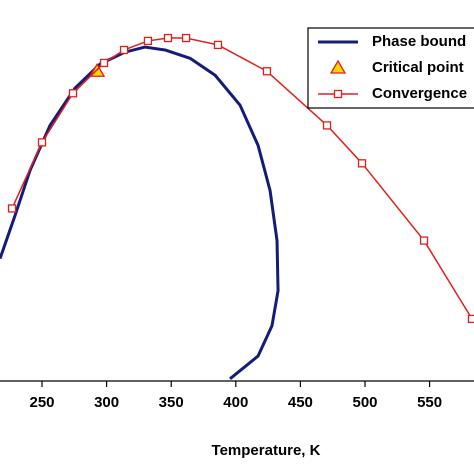  Describe the element at coordinates (429, 402) in the screenshot. I see `x-tick-label: 550` at that location.